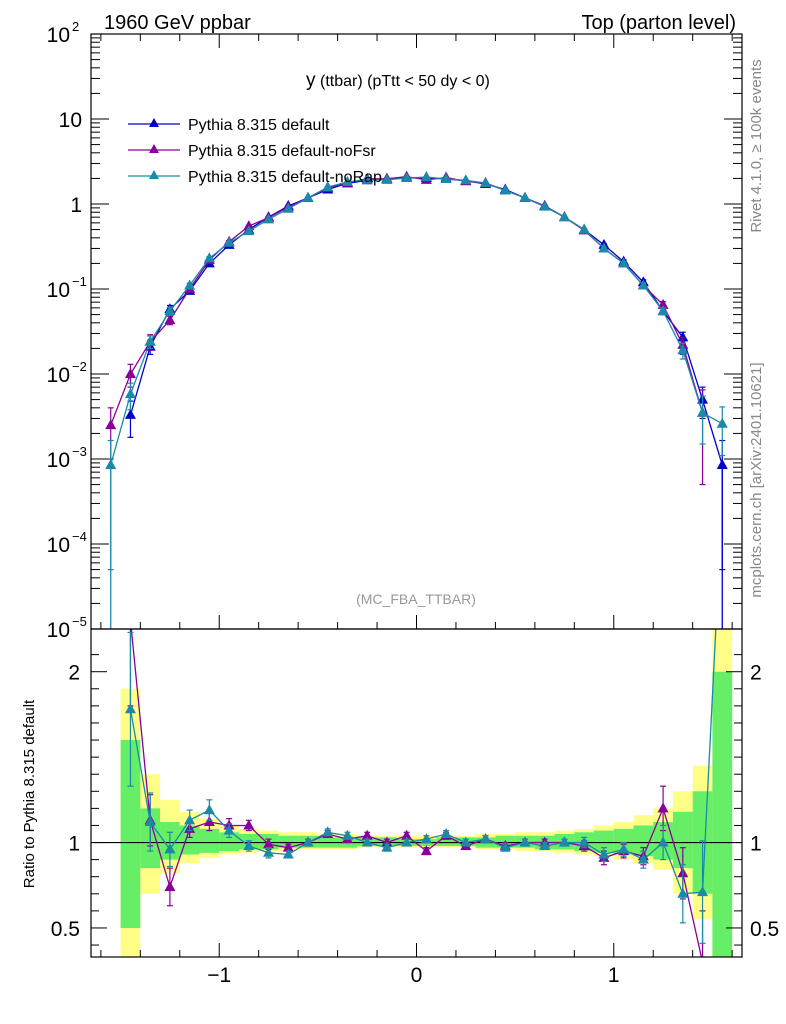  Describe the element at coordinates (74, 844) in the screenshot. I see `ratio-ytick-label: 1` at that location.